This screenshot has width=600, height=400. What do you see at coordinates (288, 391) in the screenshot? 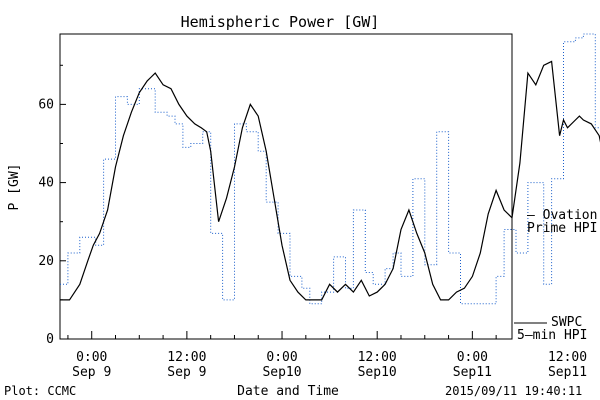
I see `x-axis-label: Date and Time` at bounding box center [288, 391].